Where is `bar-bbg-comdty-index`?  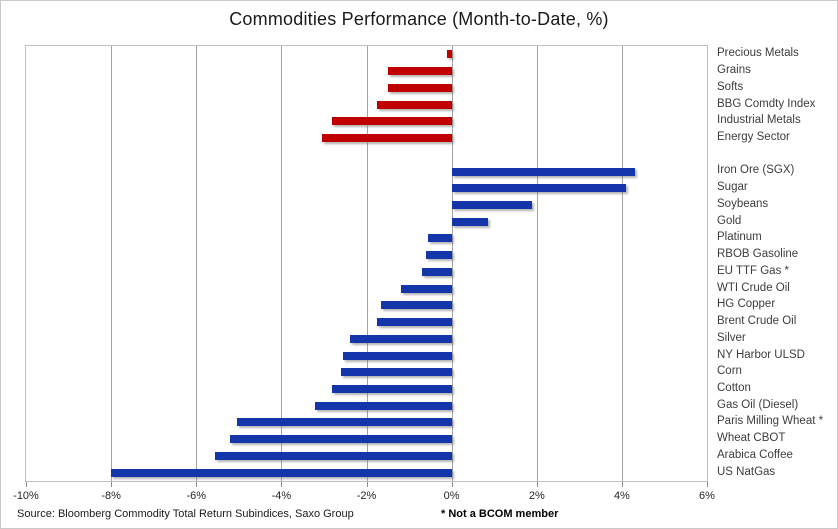
bar-bbg-comdty-index is located at coordinates (414, 104).